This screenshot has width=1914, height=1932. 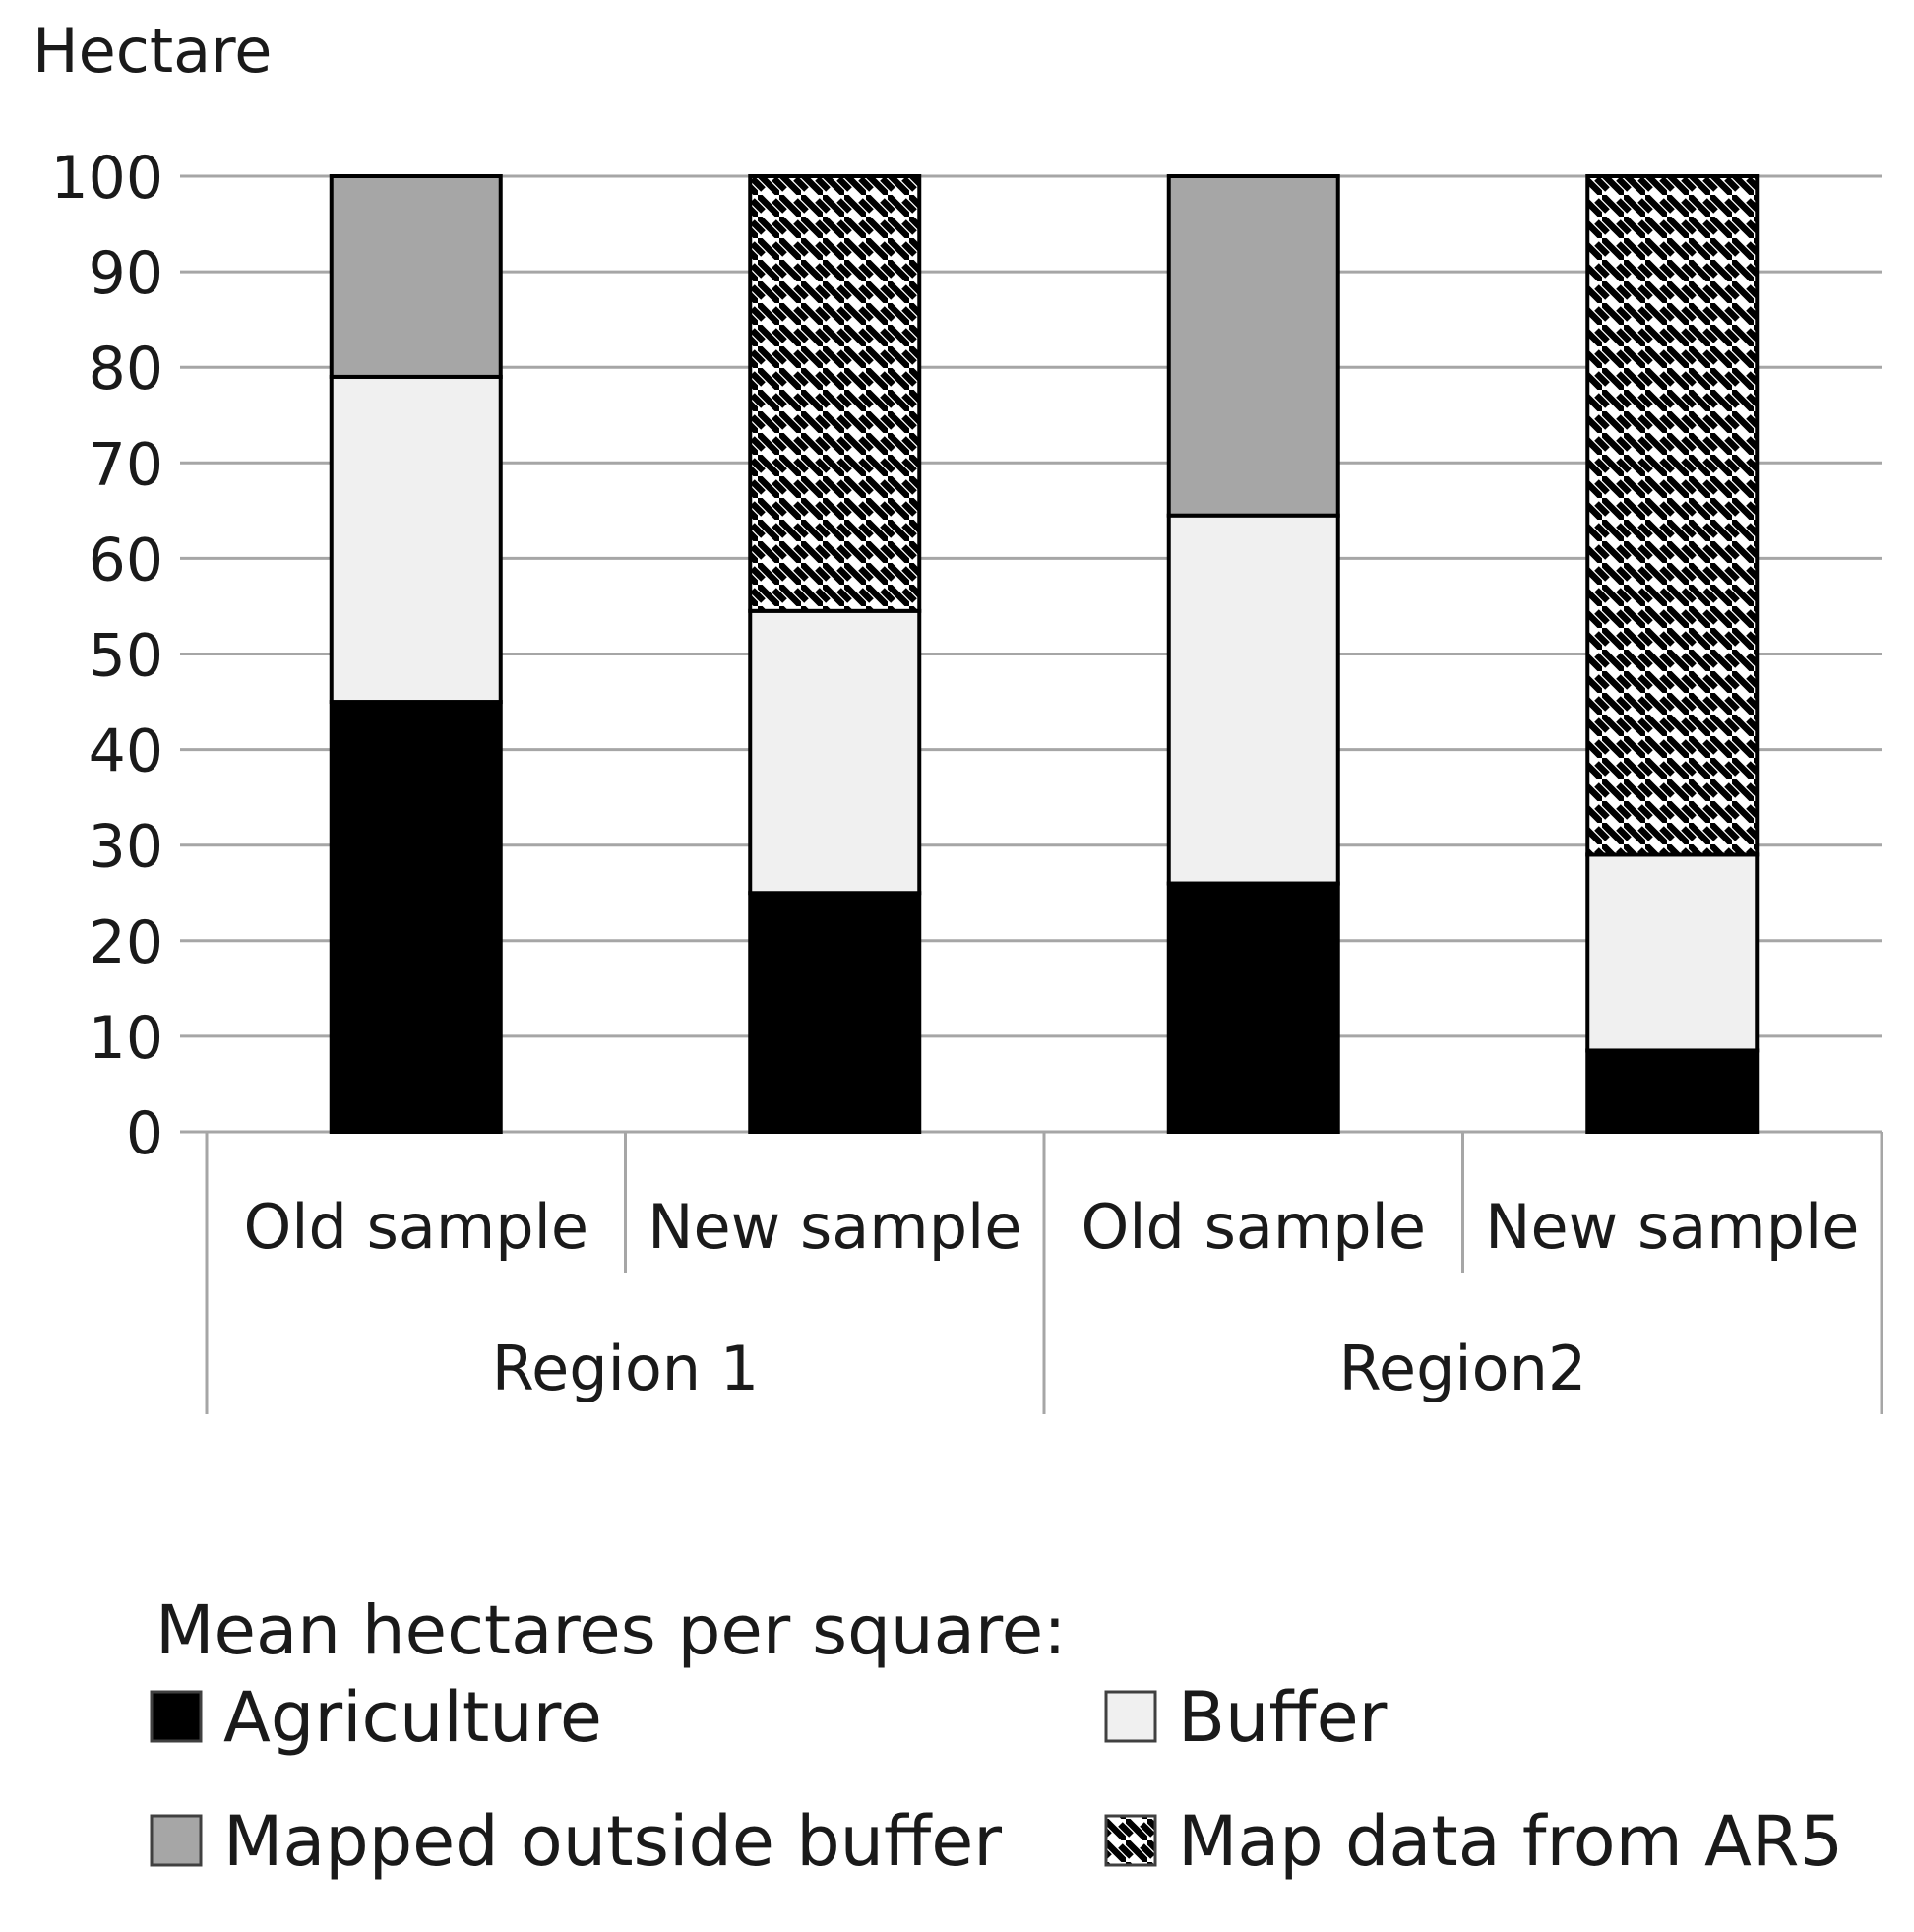 I want to click on legend-label-map-data-from-ar5: Map data from AR5, so click(x=1510, y=1841).